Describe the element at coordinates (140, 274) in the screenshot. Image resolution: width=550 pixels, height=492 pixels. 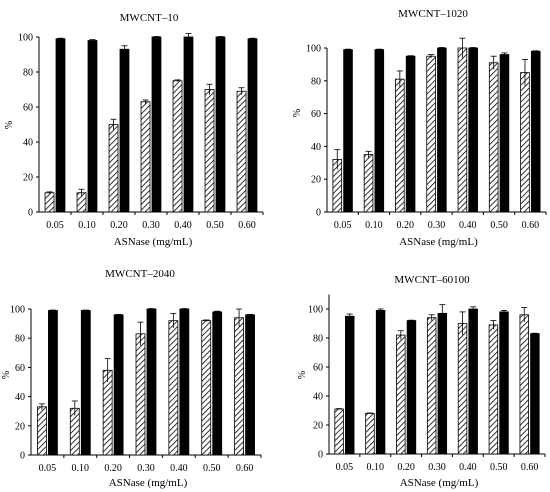
I see `chart-title: MWCNT–2040` at that location.